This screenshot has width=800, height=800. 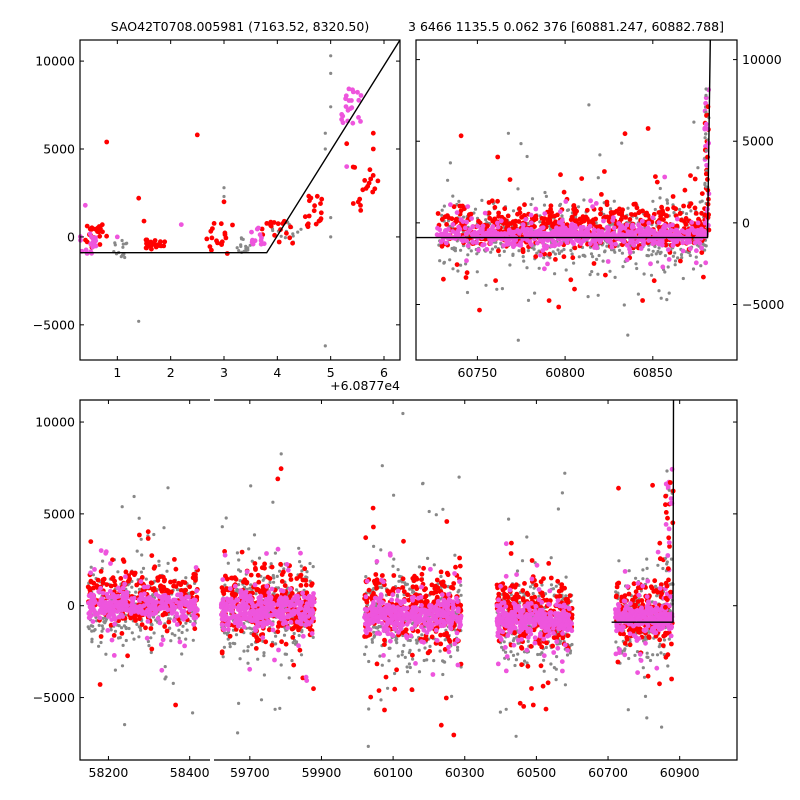 What do you see at coordinates (573, 214) in the screenshot?
I see `points` at bounding box center [573, 214].